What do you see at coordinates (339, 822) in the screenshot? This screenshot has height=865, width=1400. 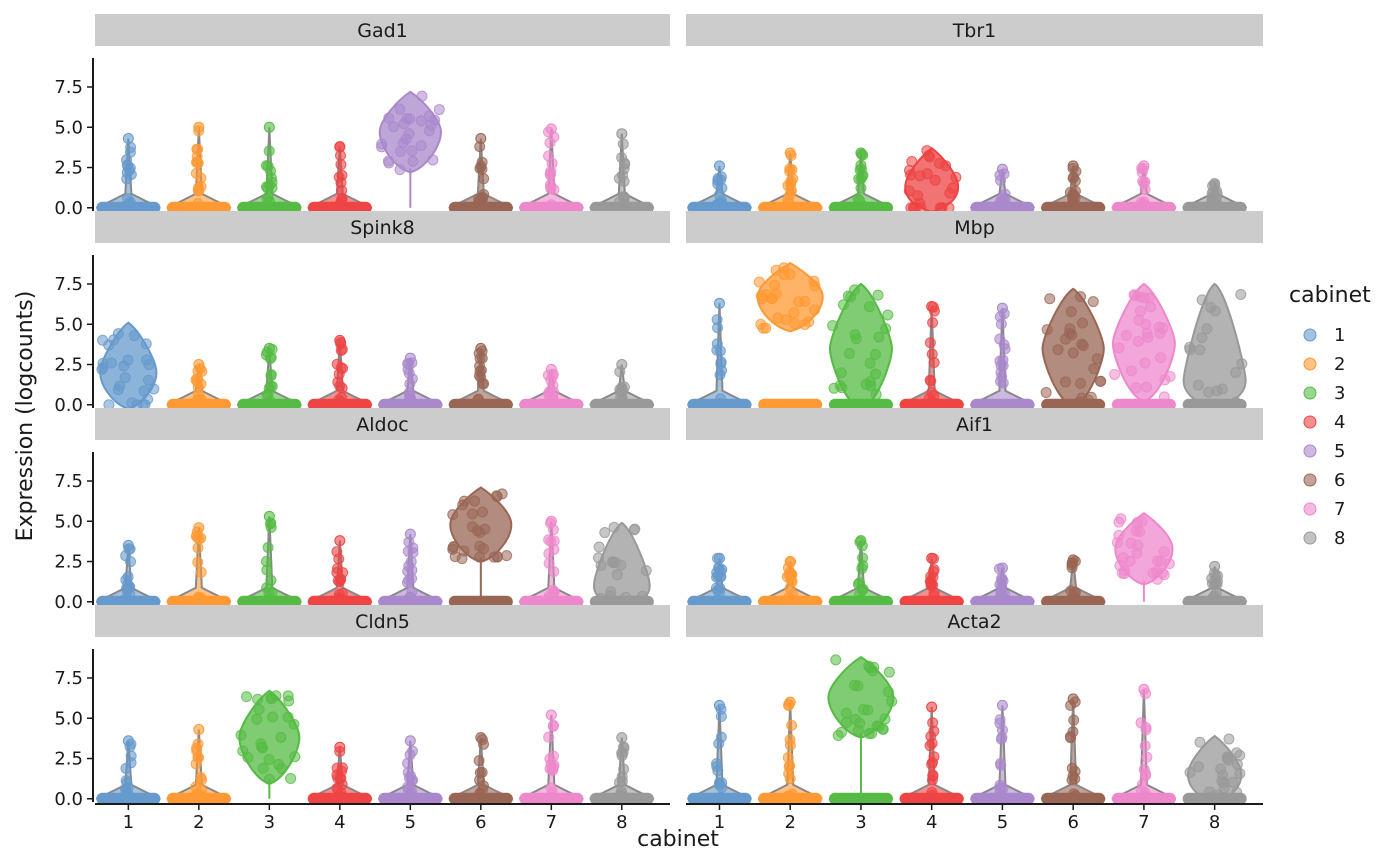 I see `x-tick-label: 4` at bounding box center [339, 822].